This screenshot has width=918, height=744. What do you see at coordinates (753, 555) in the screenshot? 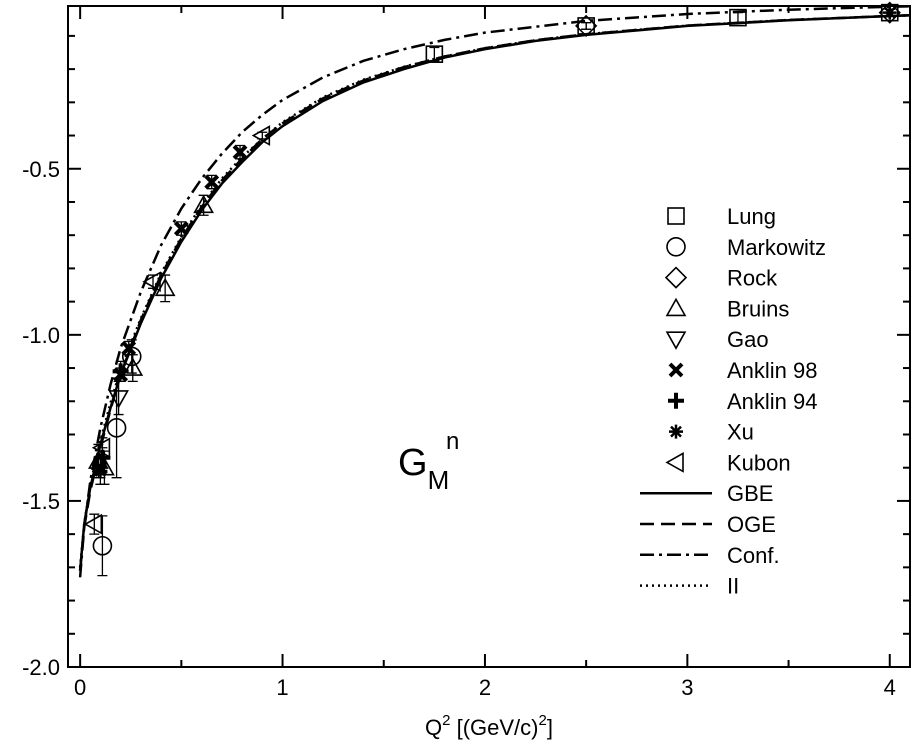
I see `legend-label: Conf.` at bounding box center [753, 555].